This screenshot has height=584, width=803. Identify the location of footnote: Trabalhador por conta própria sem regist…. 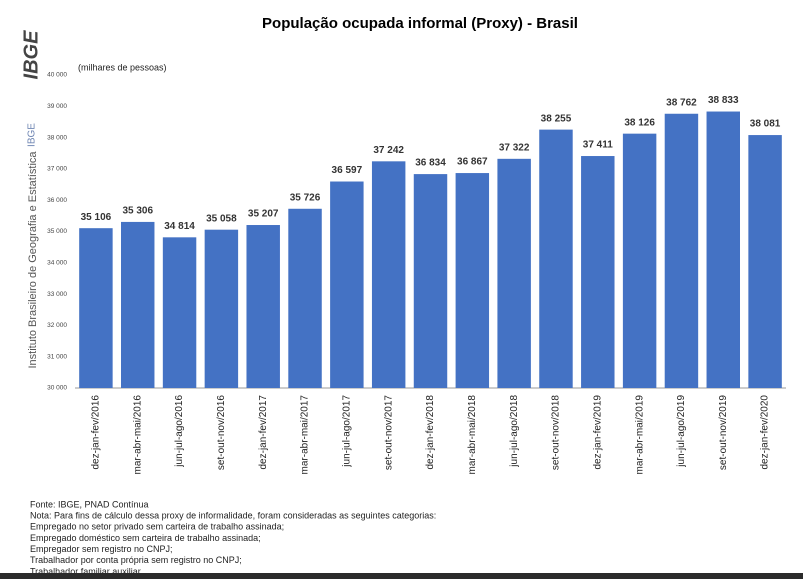
(136, 560).